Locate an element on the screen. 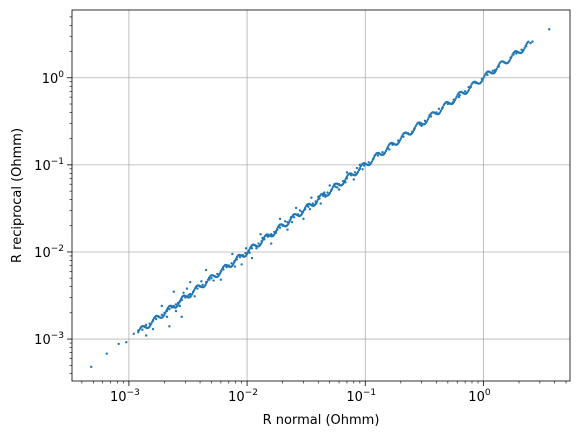 The width and height of the screenshot is (578, 437). x-tick-label: 10⁻² is located at coordinates (243, 396).